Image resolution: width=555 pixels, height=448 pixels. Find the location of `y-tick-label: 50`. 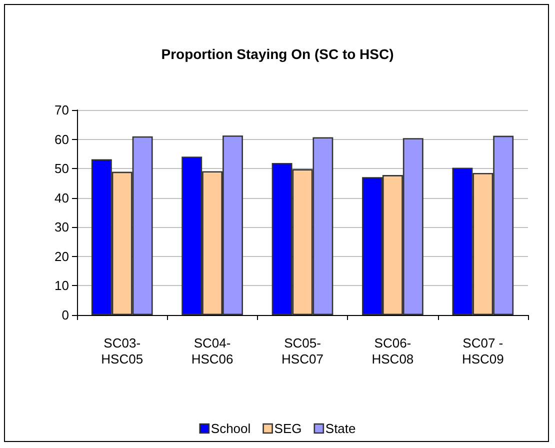

y-tick-label: 50 is located at coordinates (61, 168).